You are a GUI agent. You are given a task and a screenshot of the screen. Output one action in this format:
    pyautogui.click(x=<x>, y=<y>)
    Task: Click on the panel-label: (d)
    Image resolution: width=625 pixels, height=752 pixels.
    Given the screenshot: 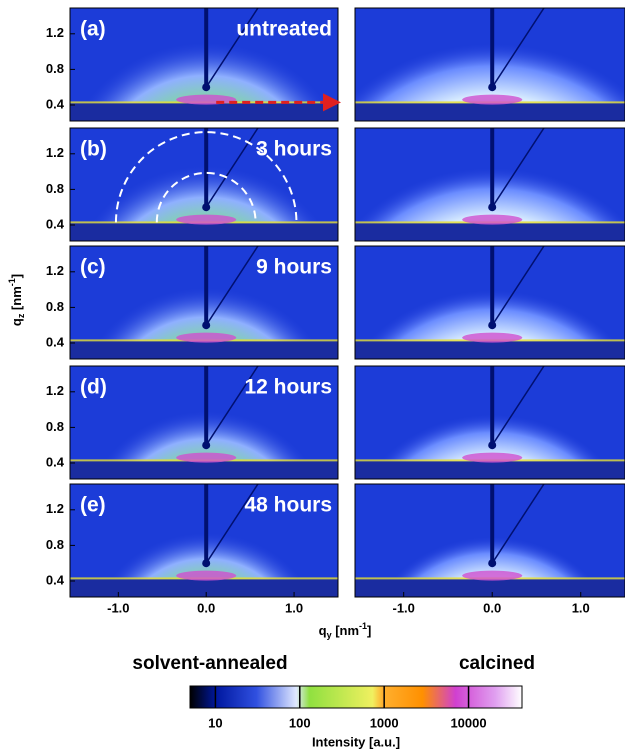 What is the action you would take?
    pyautogui.click(x=93, y=387)
    